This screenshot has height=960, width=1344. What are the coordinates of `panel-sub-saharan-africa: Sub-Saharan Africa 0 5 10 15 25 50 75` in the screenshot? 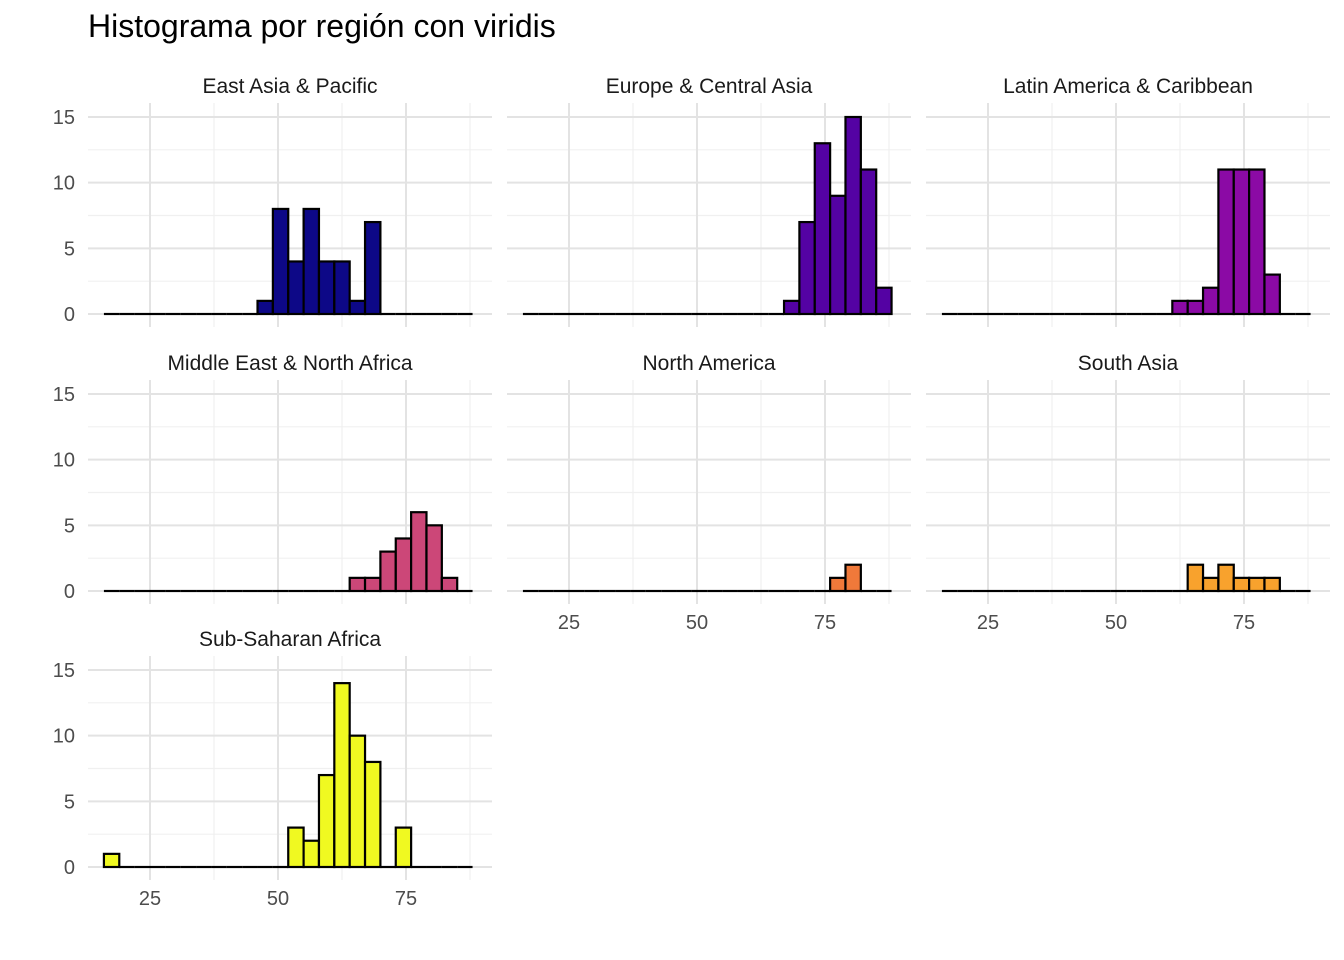 It's located at (272, 769).